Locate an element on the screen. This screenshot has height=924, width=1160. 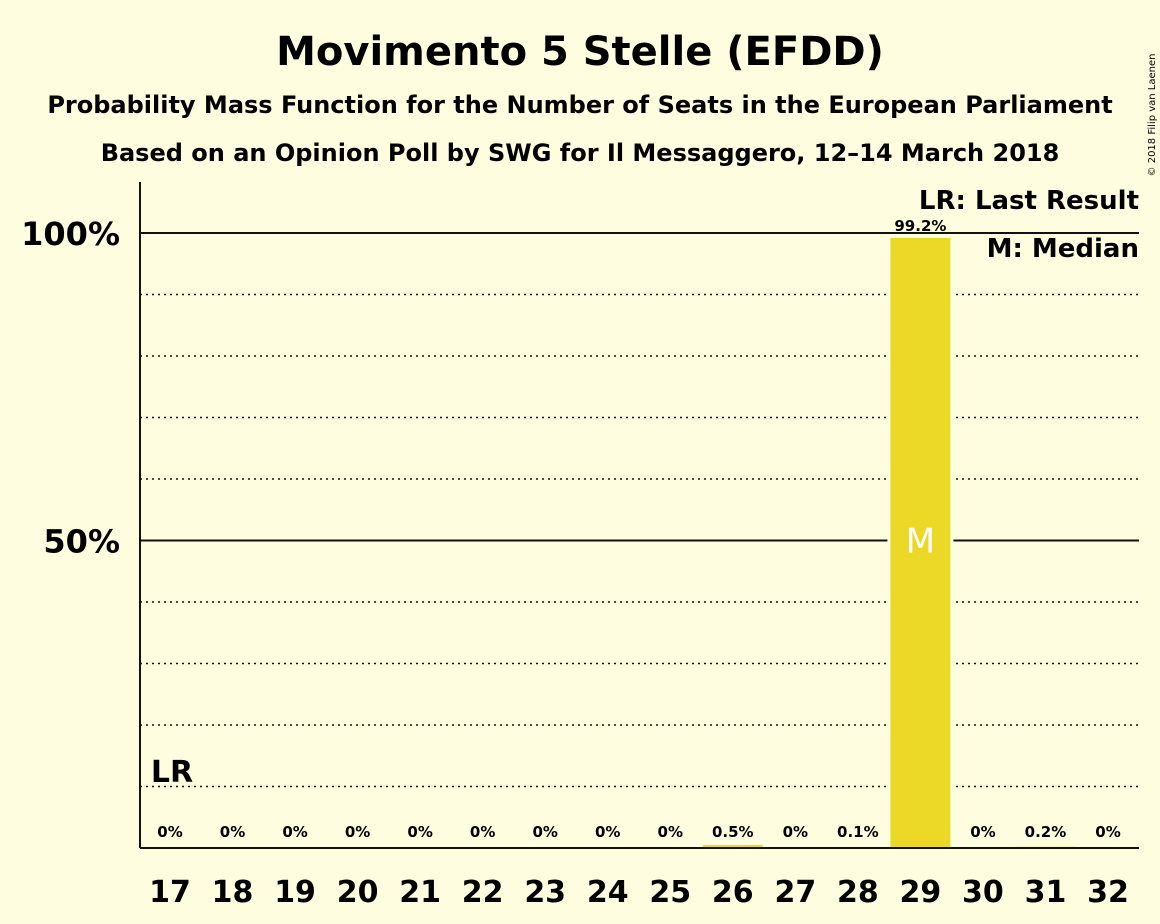
x-tick-label: 32 is located at coordinates (1108, 892).